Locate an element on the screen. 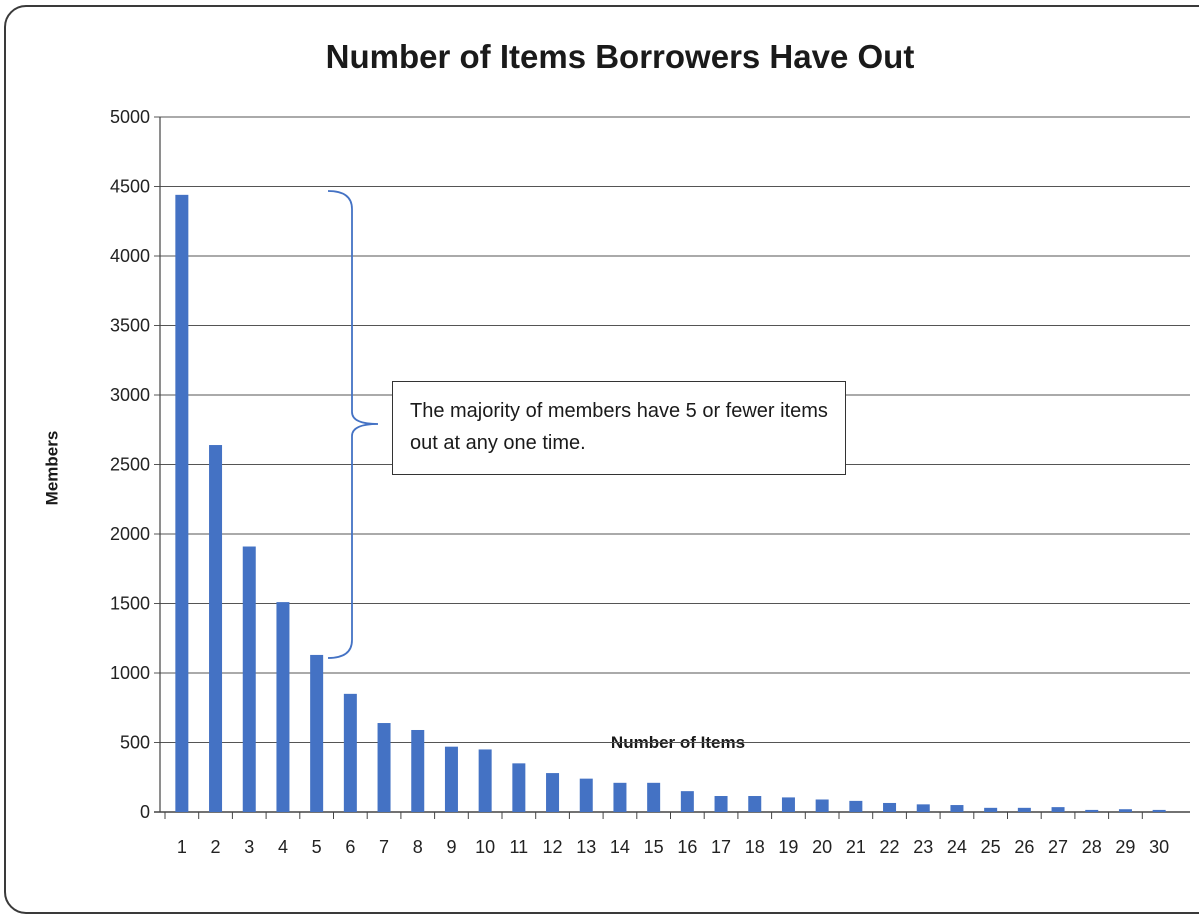 Image resolution: width=1199 pixels, height=919 pixels. x-tick-label: 10 is located at coordinates (485, 847).